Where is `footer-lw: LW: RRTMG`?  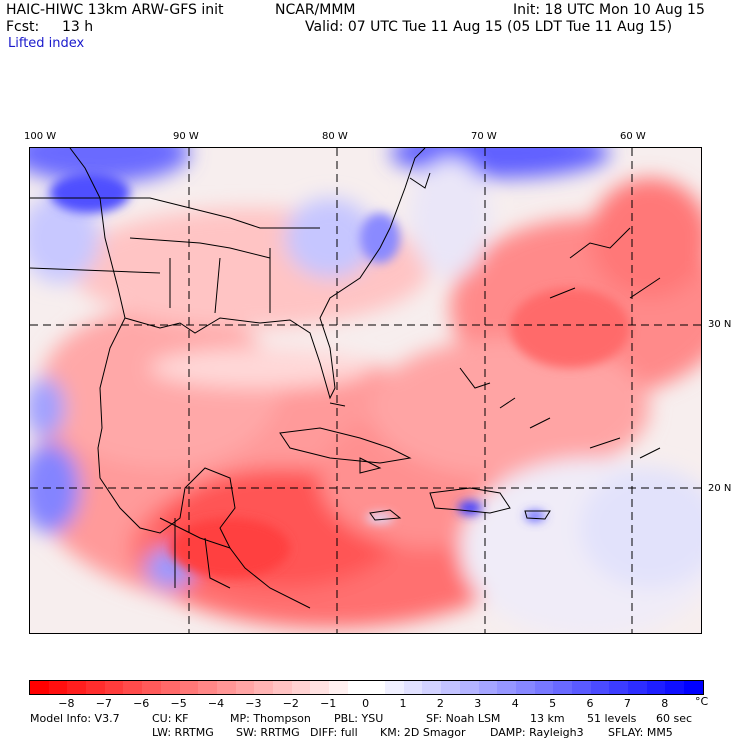
footer-lw: LW: RRTMG is located at coordinates (183, 732).